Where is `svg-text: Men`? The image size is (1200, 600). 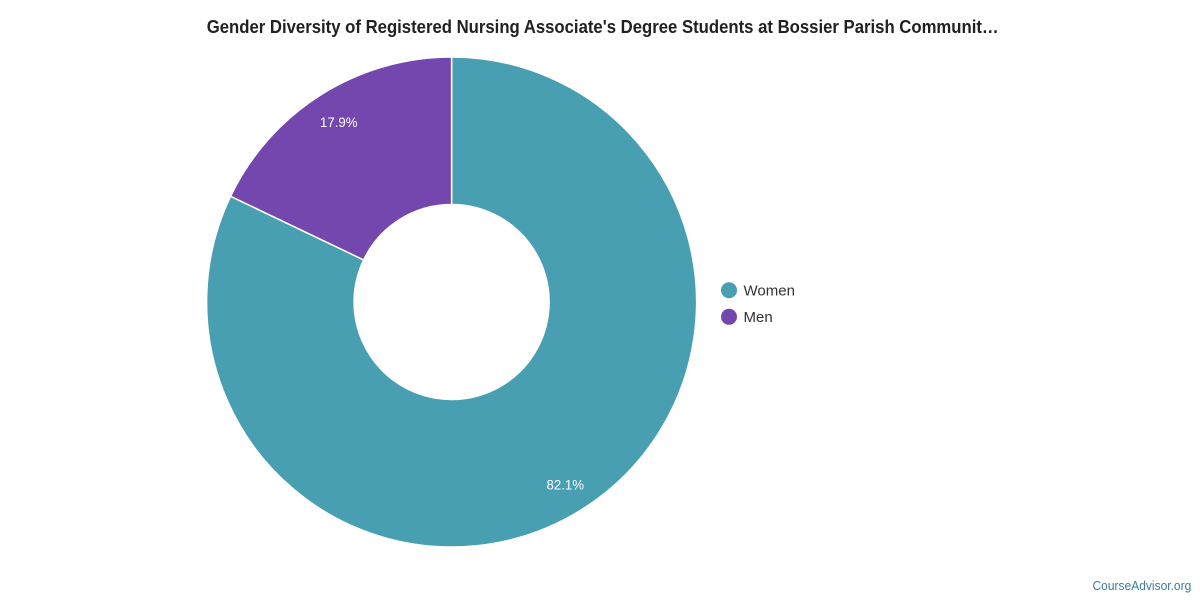
svg-text: Men is located at coordinates (758, 317).